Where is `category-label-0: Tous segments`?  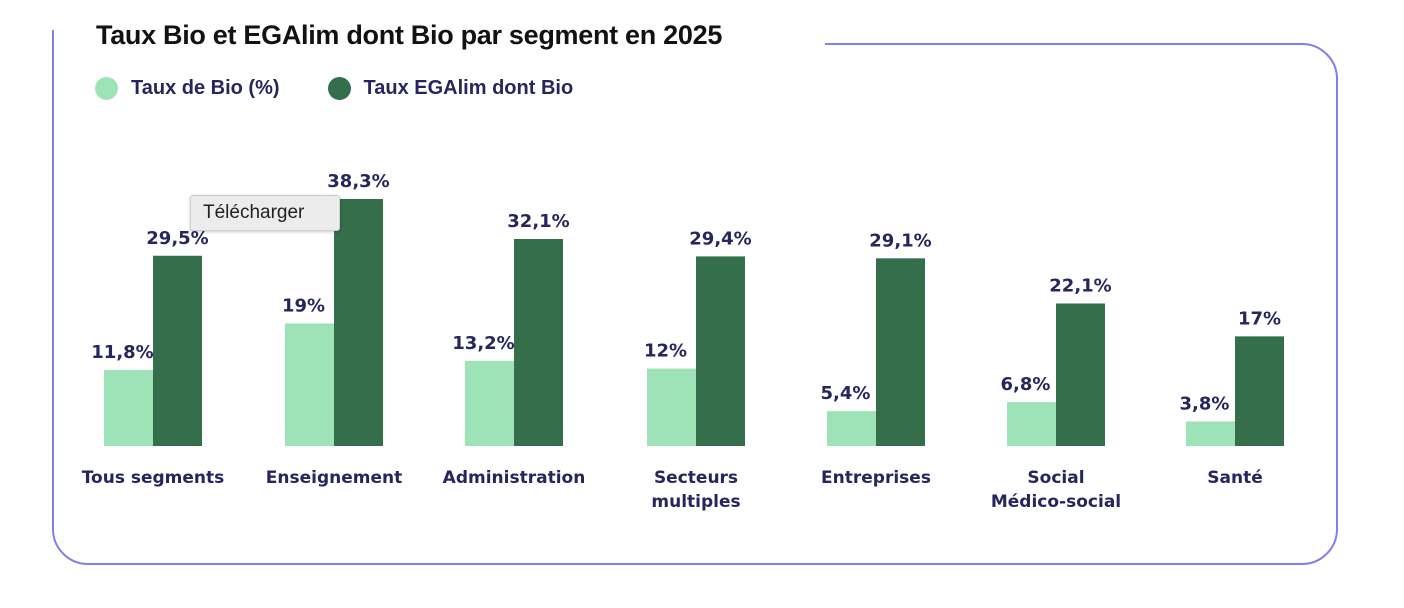
category-label-0: Tous segments is located at coordinates (153, 478).